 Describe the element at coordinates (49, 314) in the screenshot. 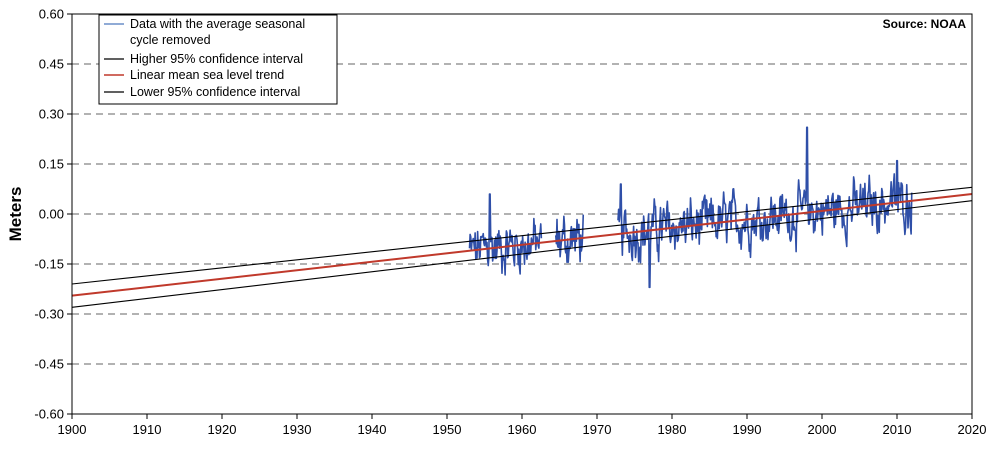

I see `y-tick-label: -0.30` at that location.